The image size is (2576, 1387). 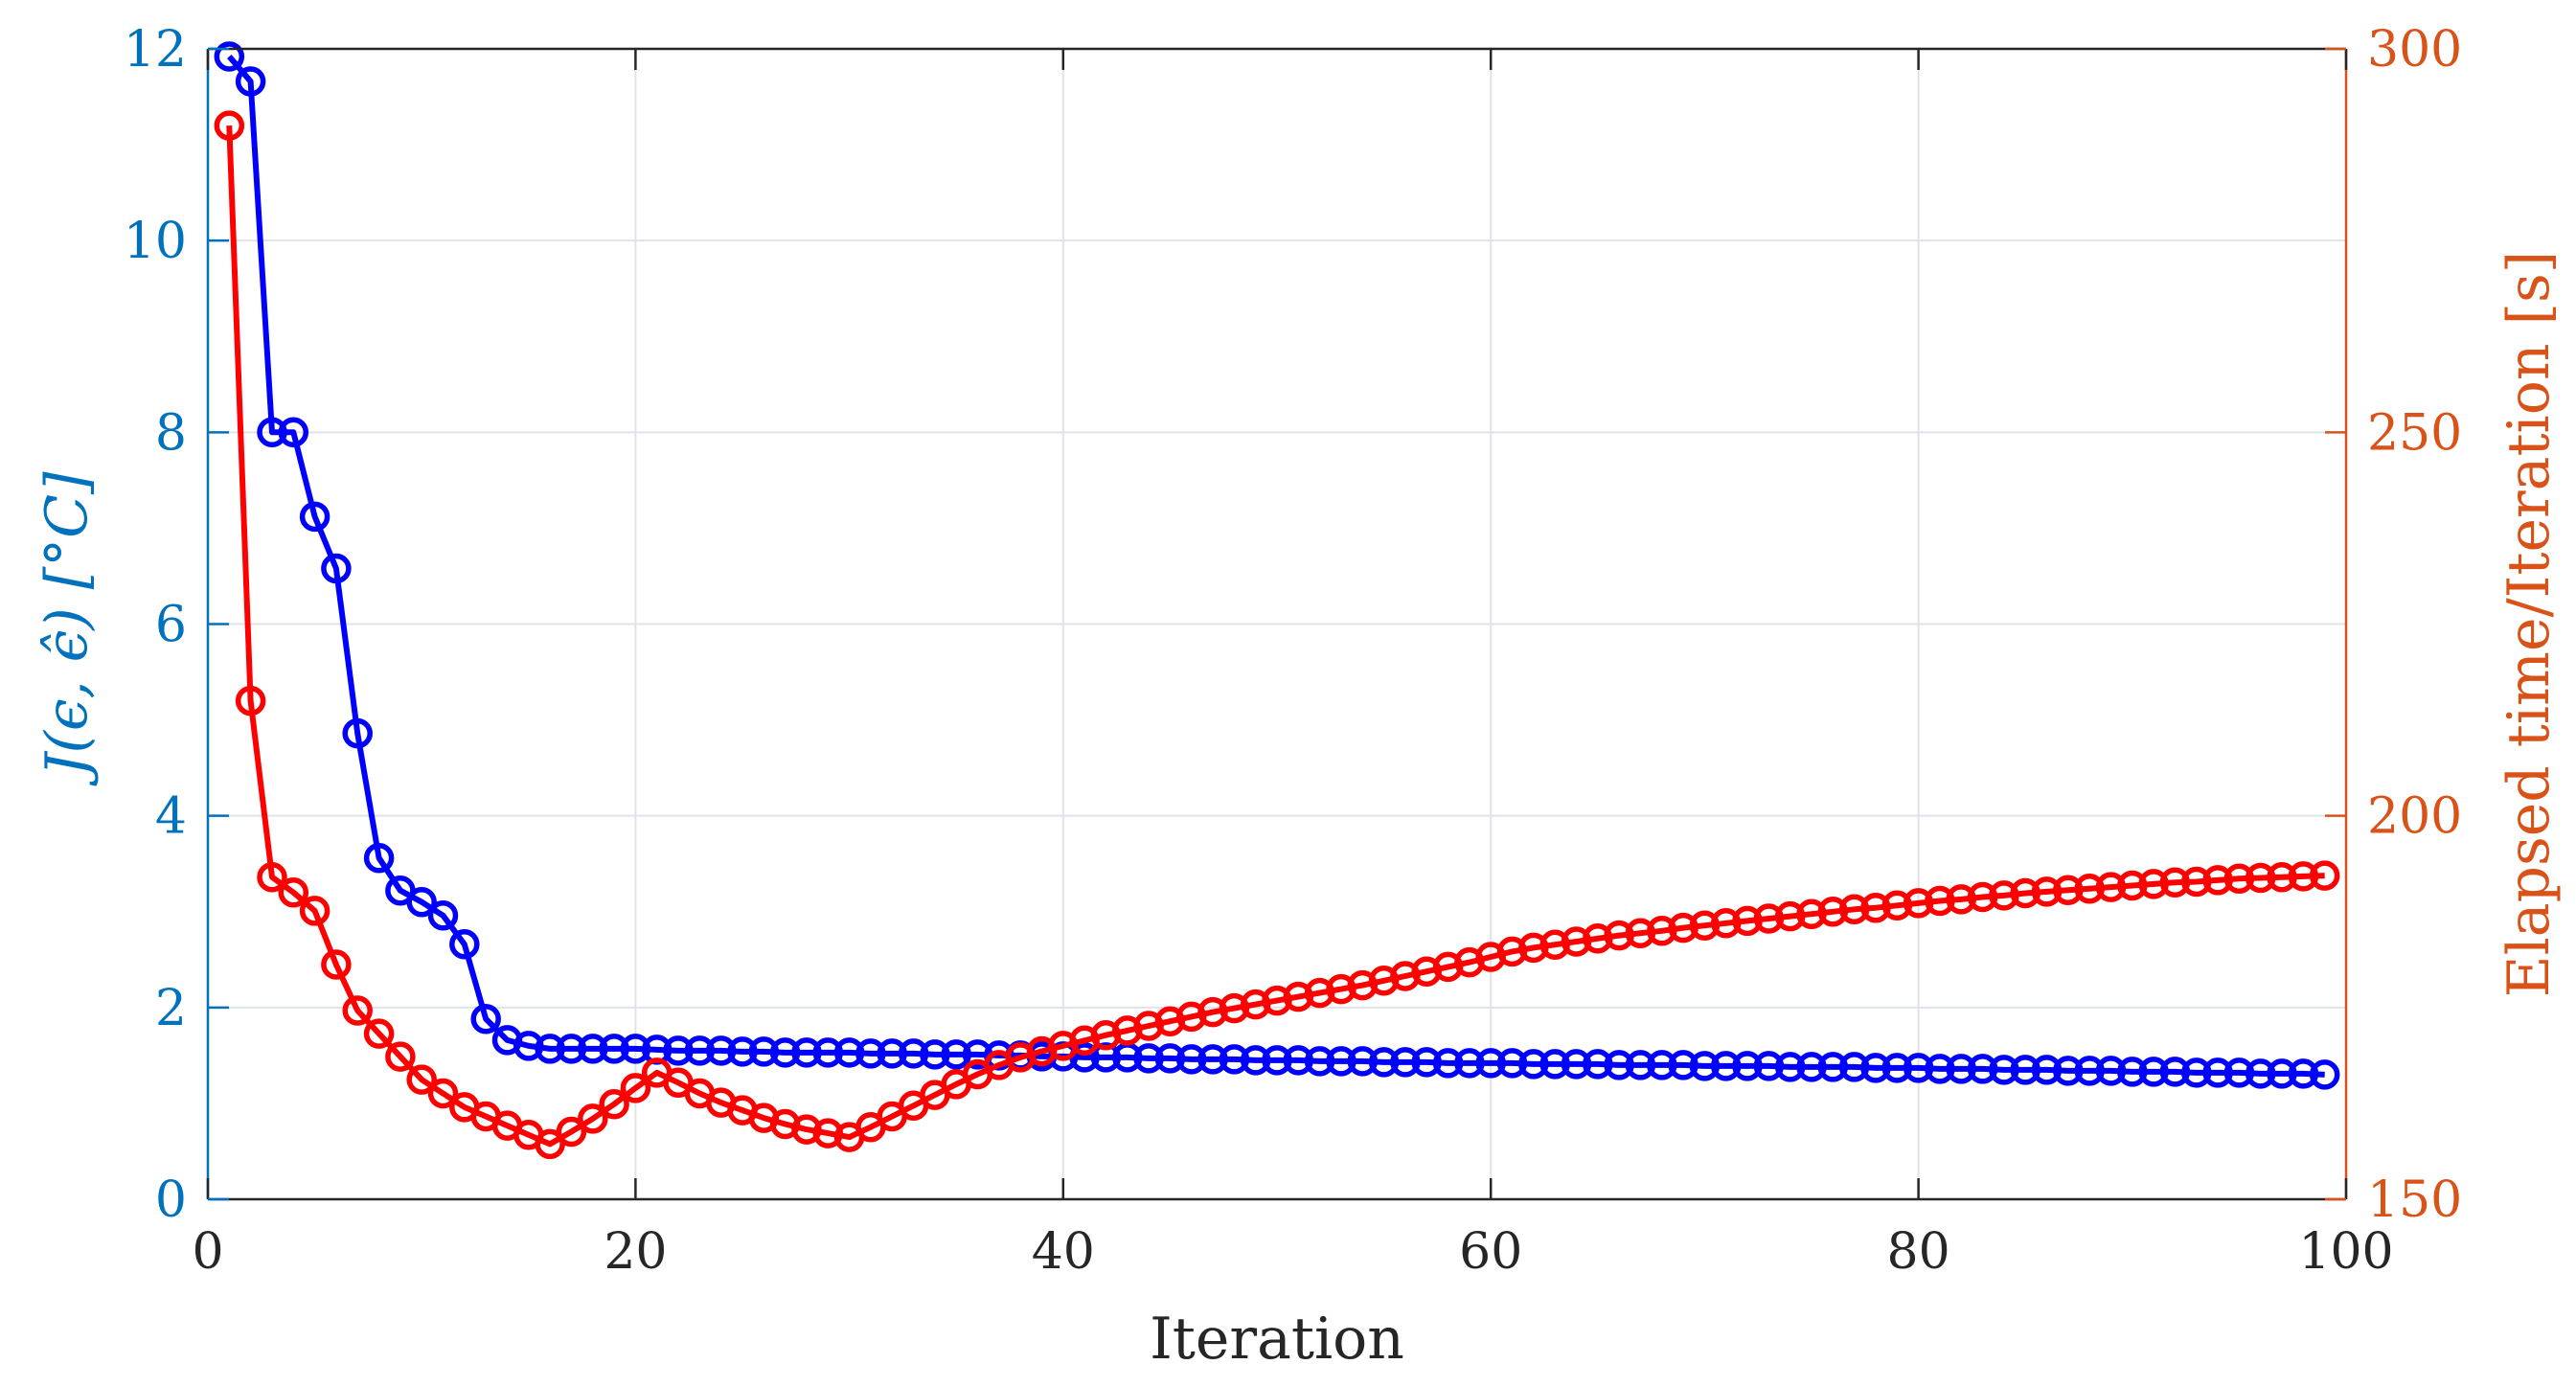 What do you see at coordinates (171, 433) in the screenshot?
I see `y-left-tick-label: 8` at bounding box center [171, 433].